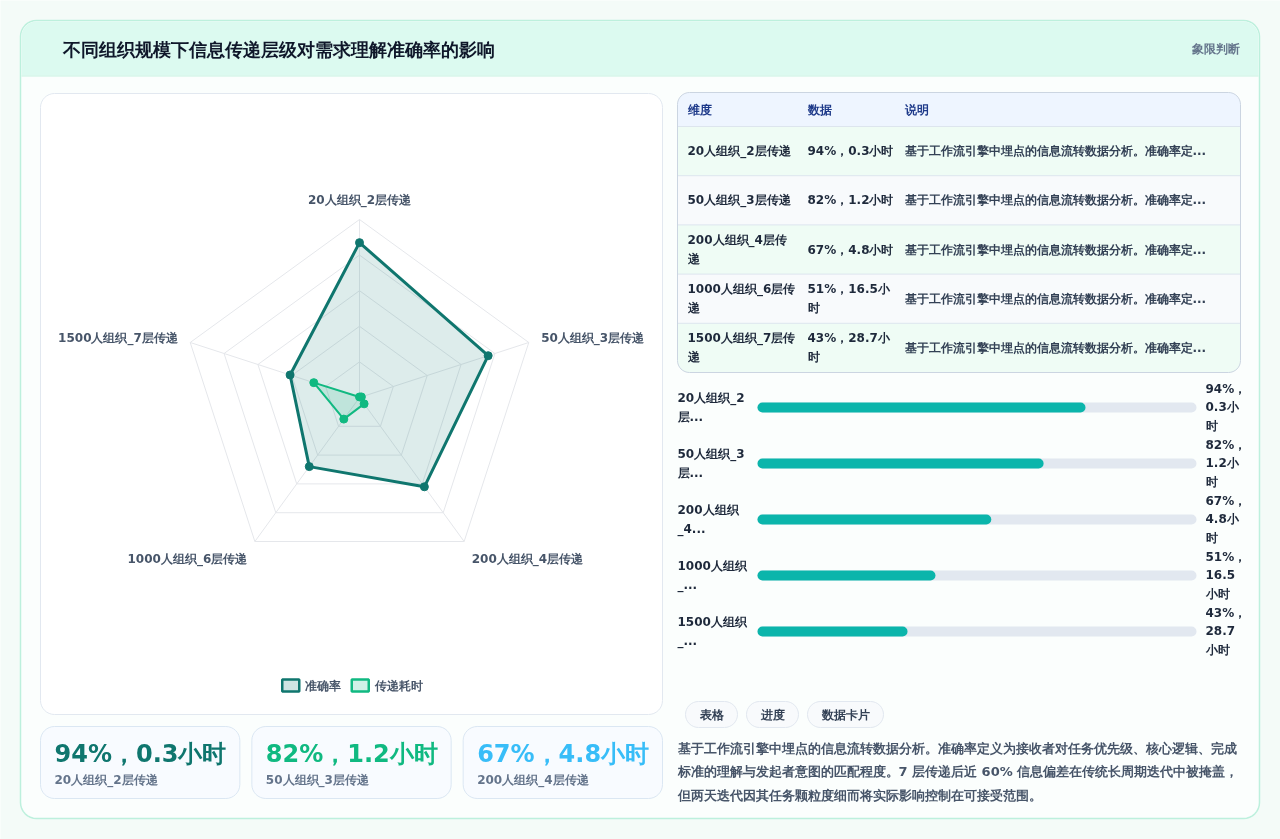 Image resolution: width=1280 pixels, height=839 pixels. I want to click on spoke-label: 50人组织_3层传递, so click(593, 339).